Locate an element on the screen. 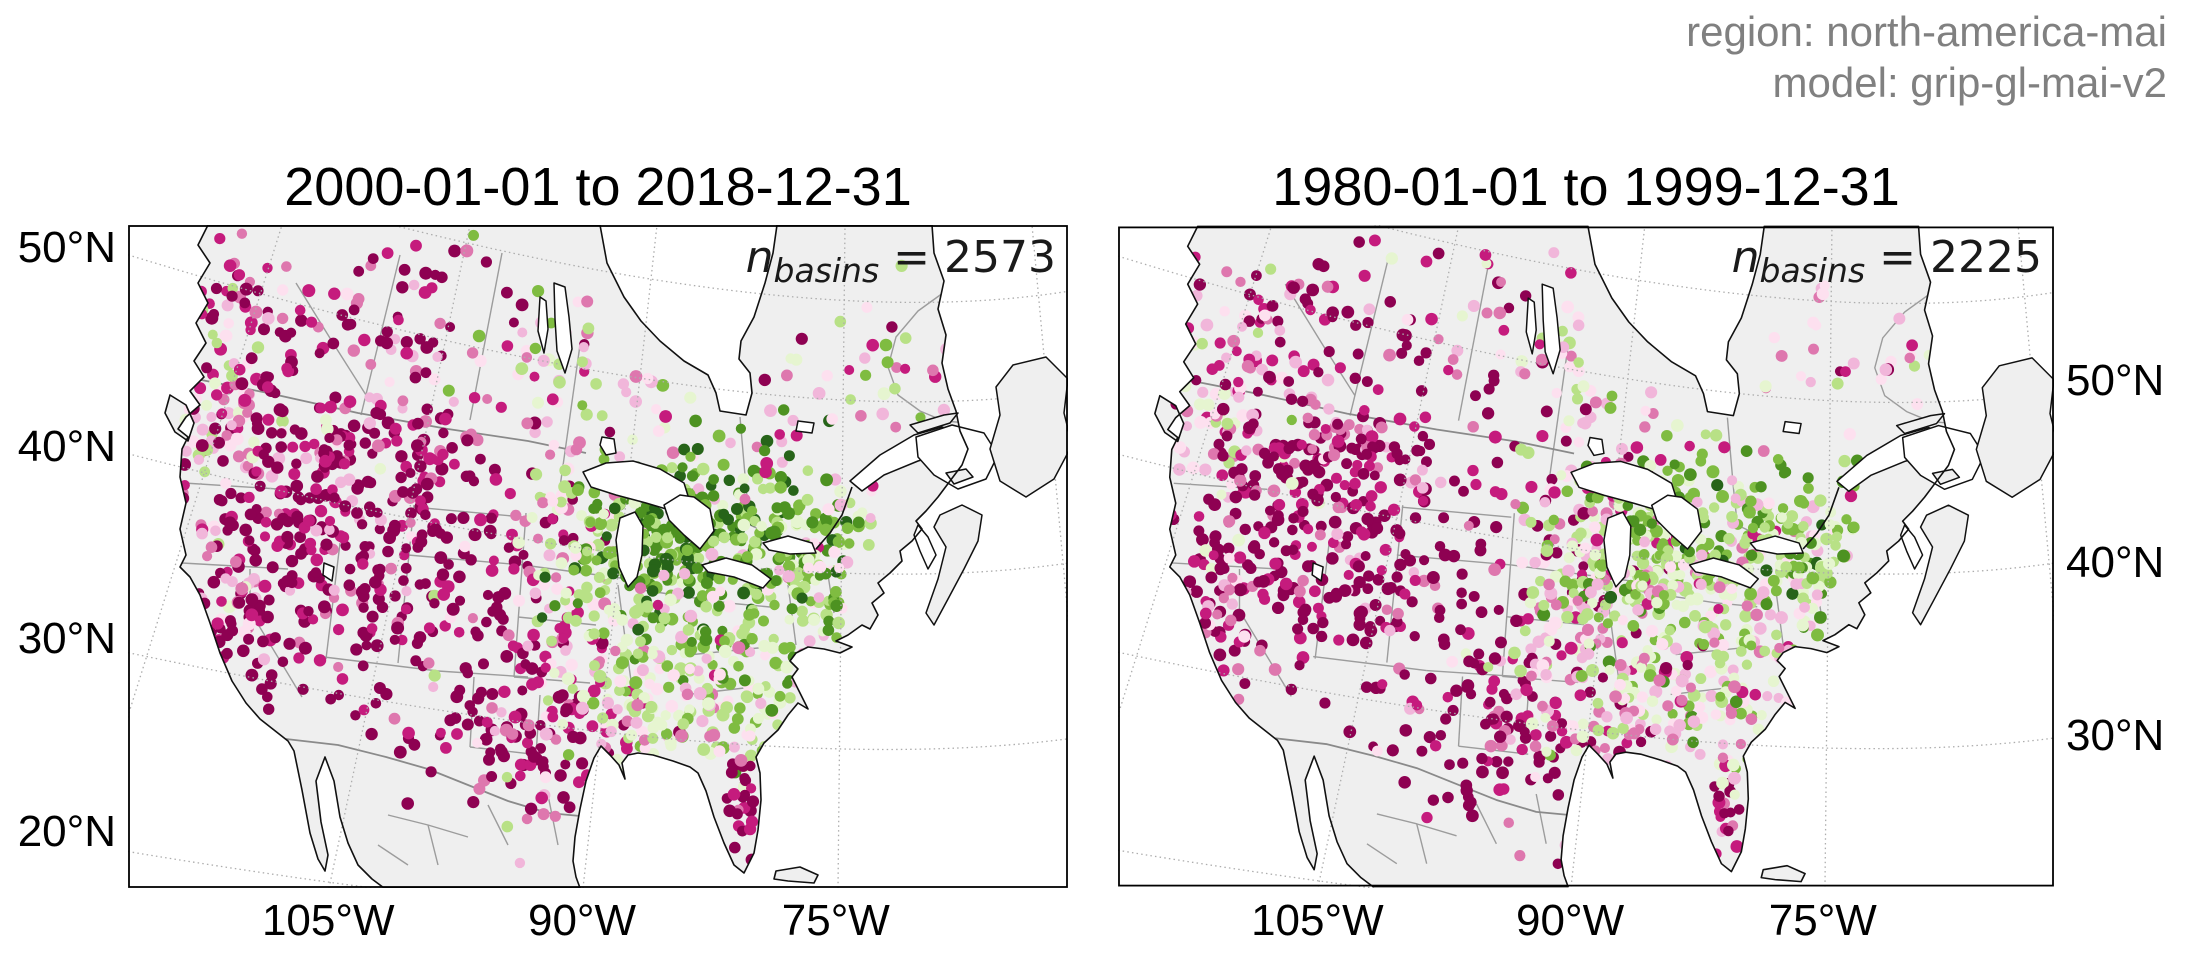 Image resolution: width=2185 pixels, height=955 pixels. annotation-nbasins-right: nbasins = 2225 is located at coordinates (1886, 259).